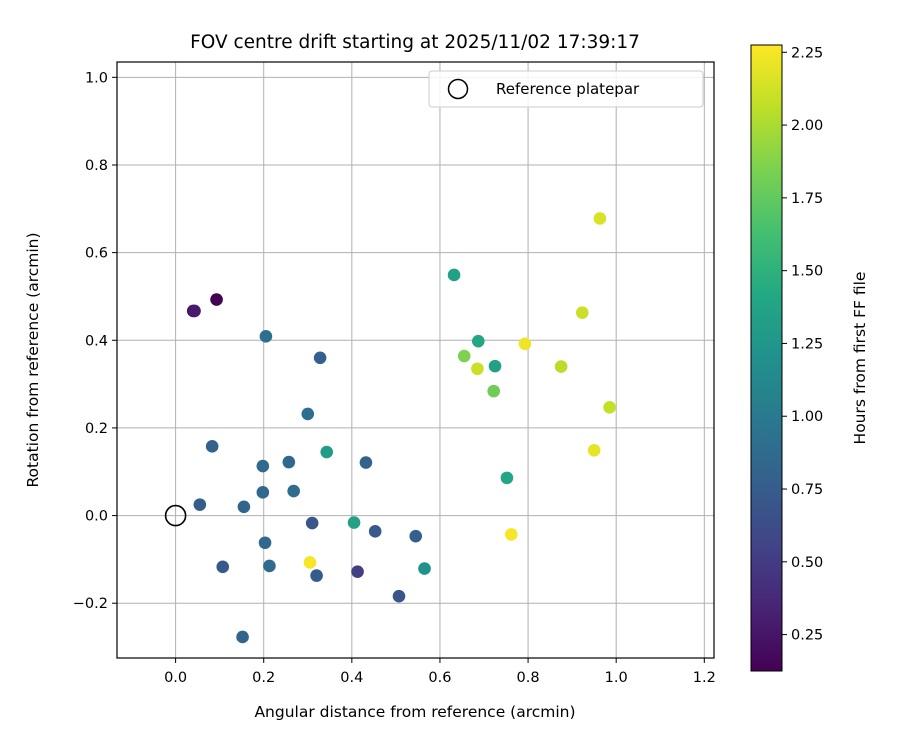 The width and height of the screenshot is (900, 750). What do you see at coordinates (351, 678) in the screenshot?
I see `x-tick-label: 0.4` at bounding box center [351, 678].